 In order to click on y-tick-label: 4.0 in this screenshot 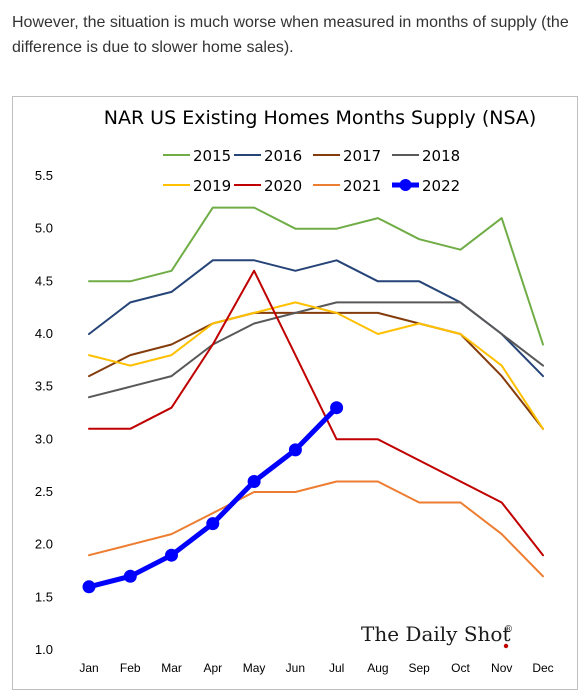, I will do `click(44, 333)`.